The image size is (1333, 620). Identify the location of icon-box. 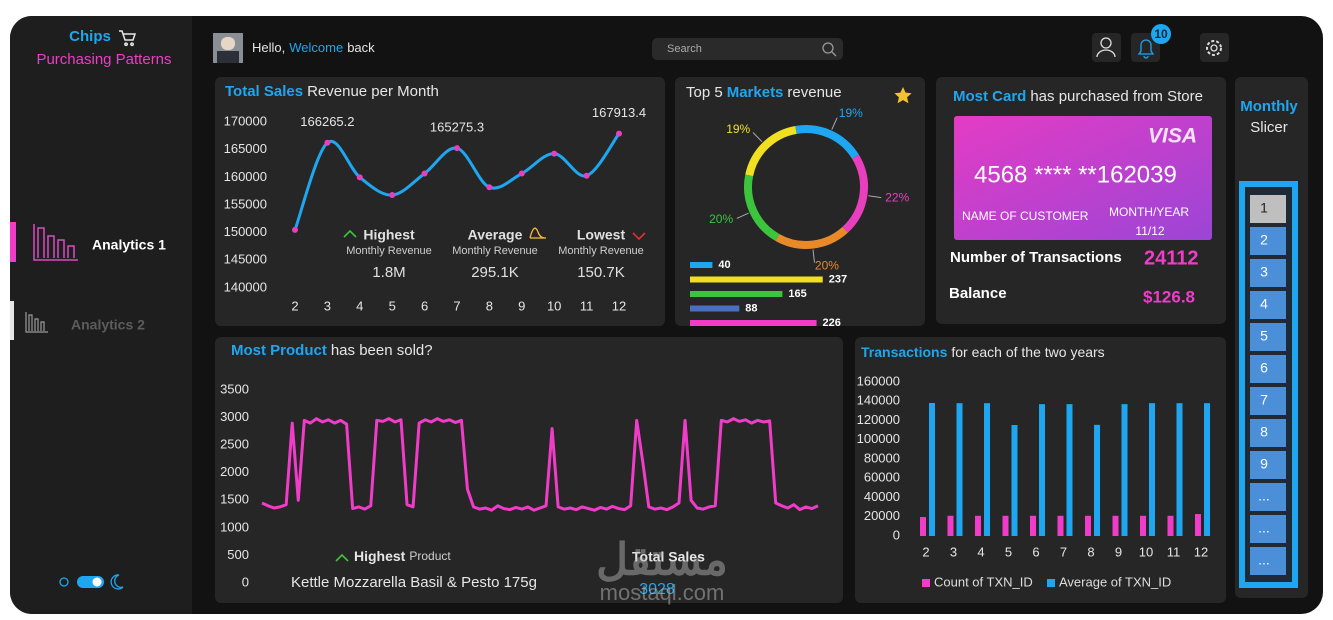
(1214, 47).